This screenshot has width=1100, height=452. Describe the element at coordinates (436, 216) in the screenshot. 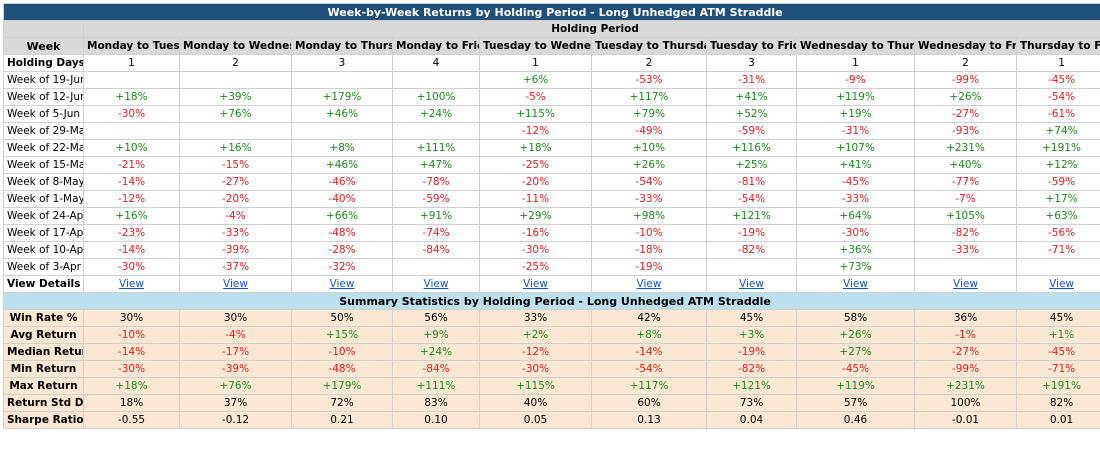

I see `return-cell: +91%` at that location.